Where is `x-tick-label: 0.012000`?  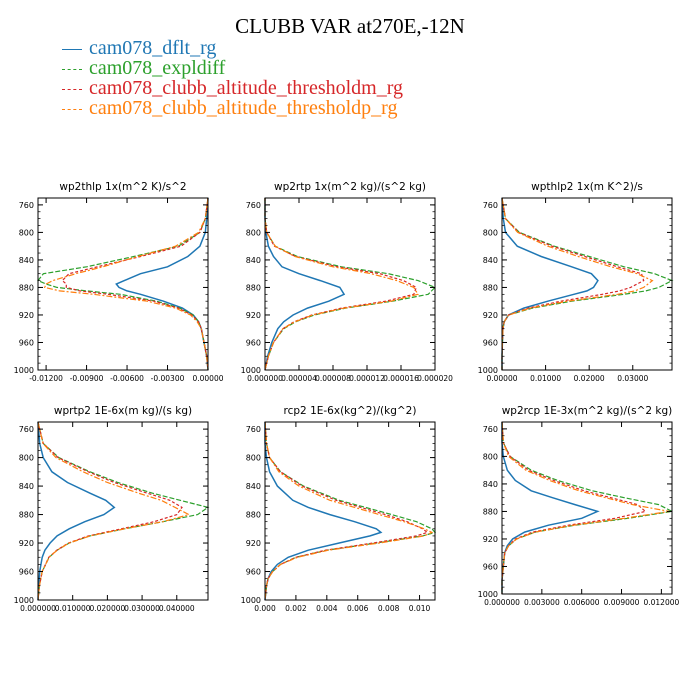 x-tick-label: 0.012000 is located at coordinates (661, 602).